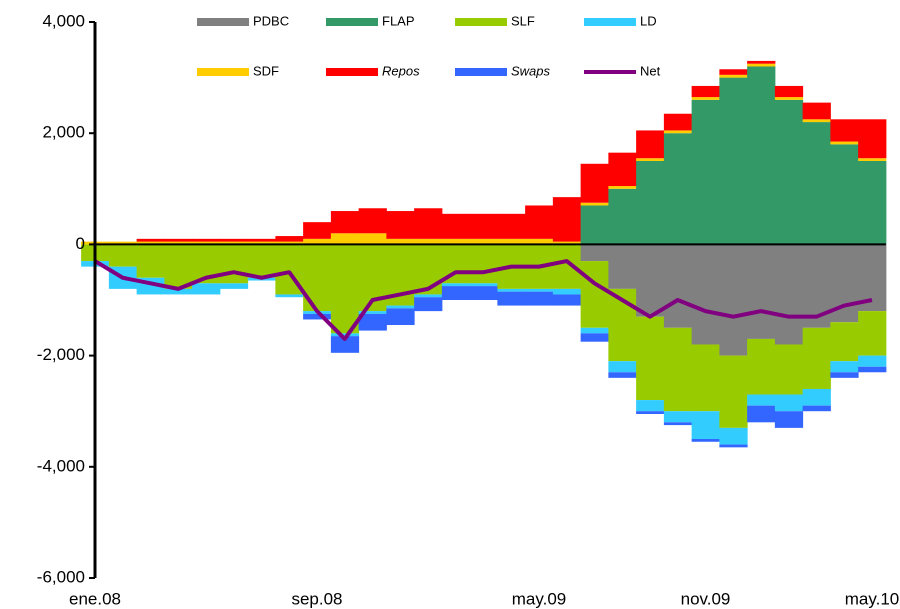 This screenshot has width=900, height=609. Describe the element at coordinates (271, 20) in the screenshot. I see `legend-label: PDBC` at that location.